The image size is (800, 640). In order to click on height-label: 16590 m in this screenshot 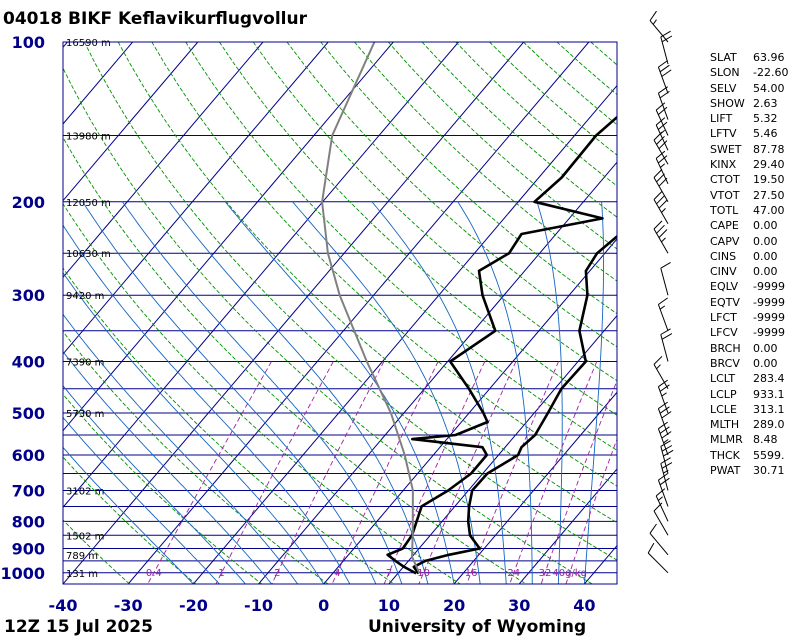, I will do `click(88, 43)`.